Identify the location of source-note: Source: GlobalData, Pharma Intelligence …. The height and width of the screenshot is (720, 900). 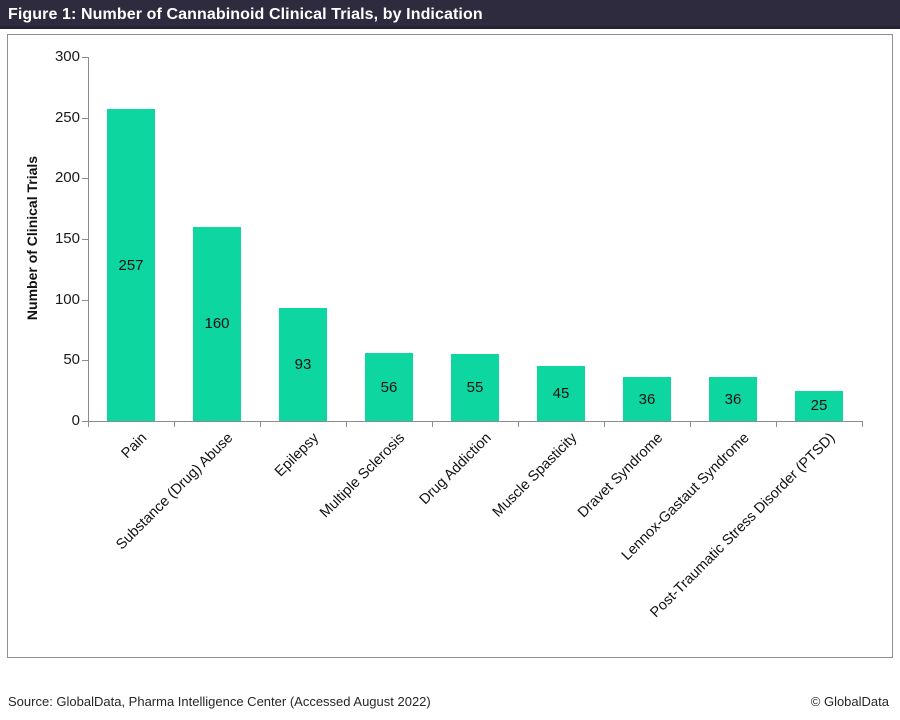
(219, 701).